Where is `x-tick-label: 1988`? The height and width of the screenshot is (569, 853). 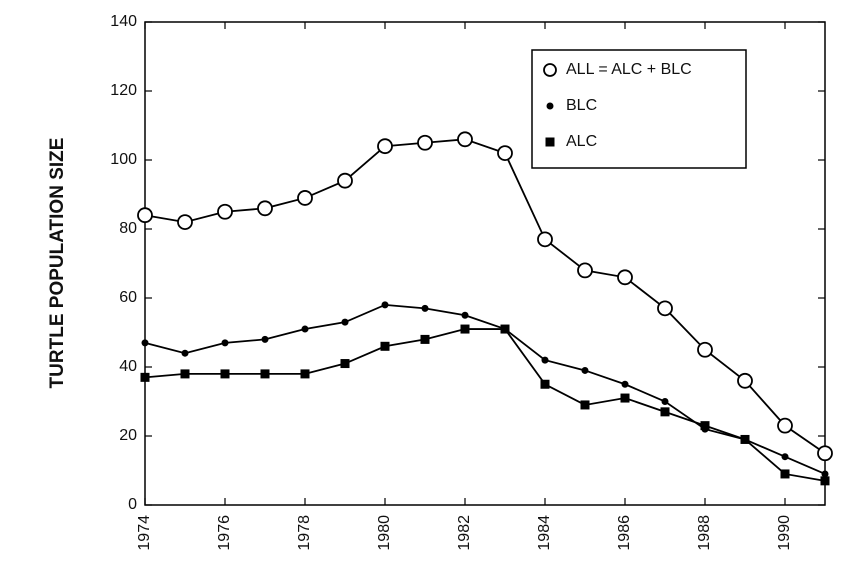 x-tick-label: 1988 is located at coordinates (704, 533).